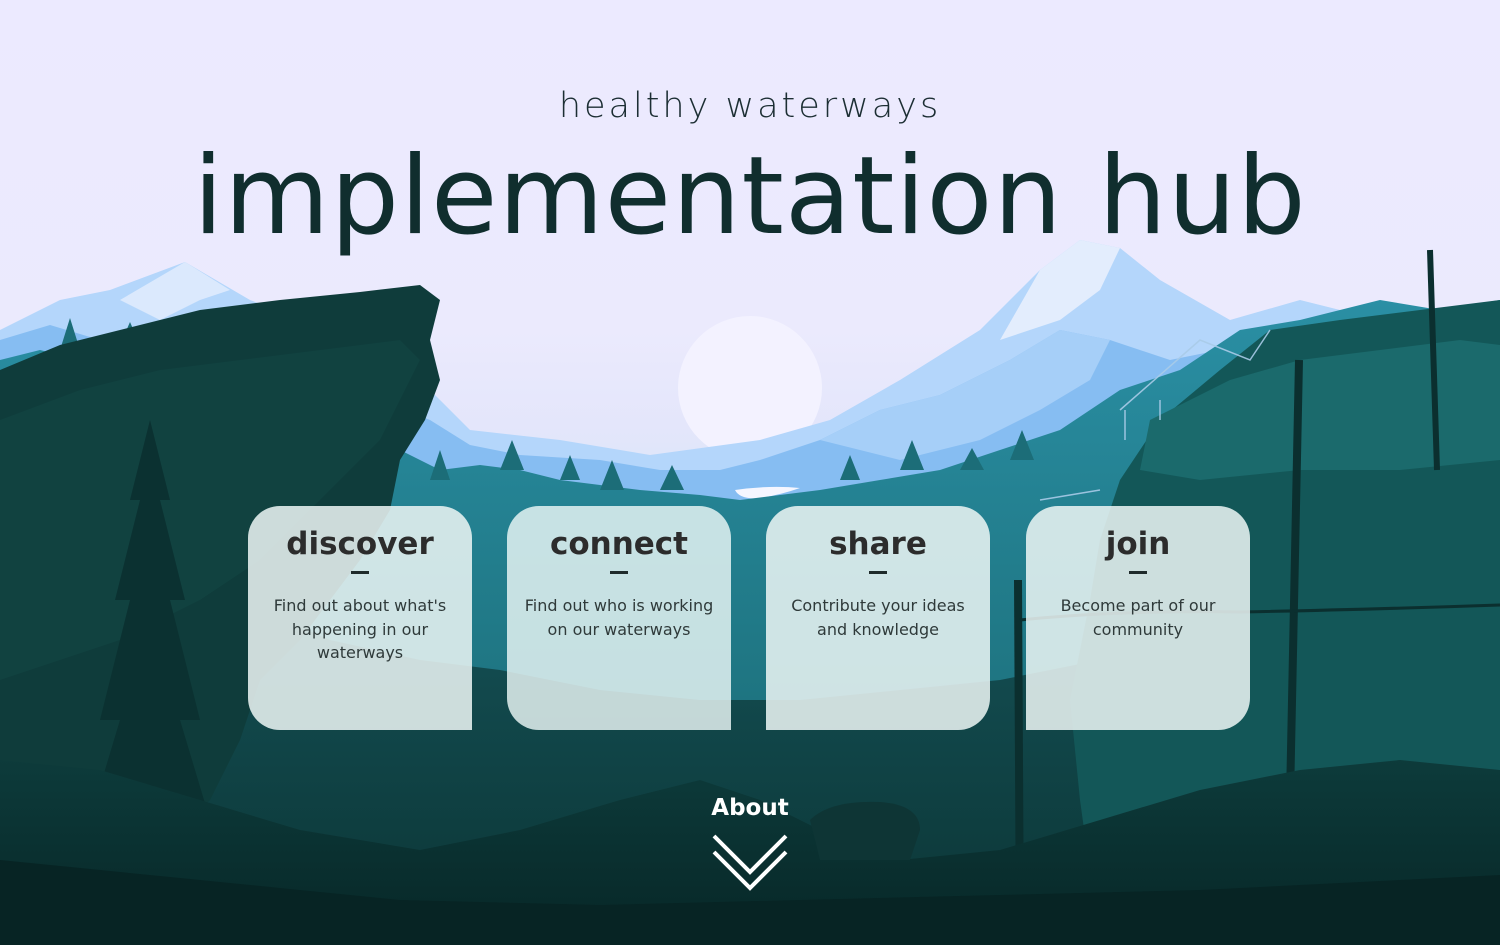 This screenshot has height=945, width=1500. Describe the element at coordinates (360, 544) in the screenshot. I see `card-title: discover` at that location.